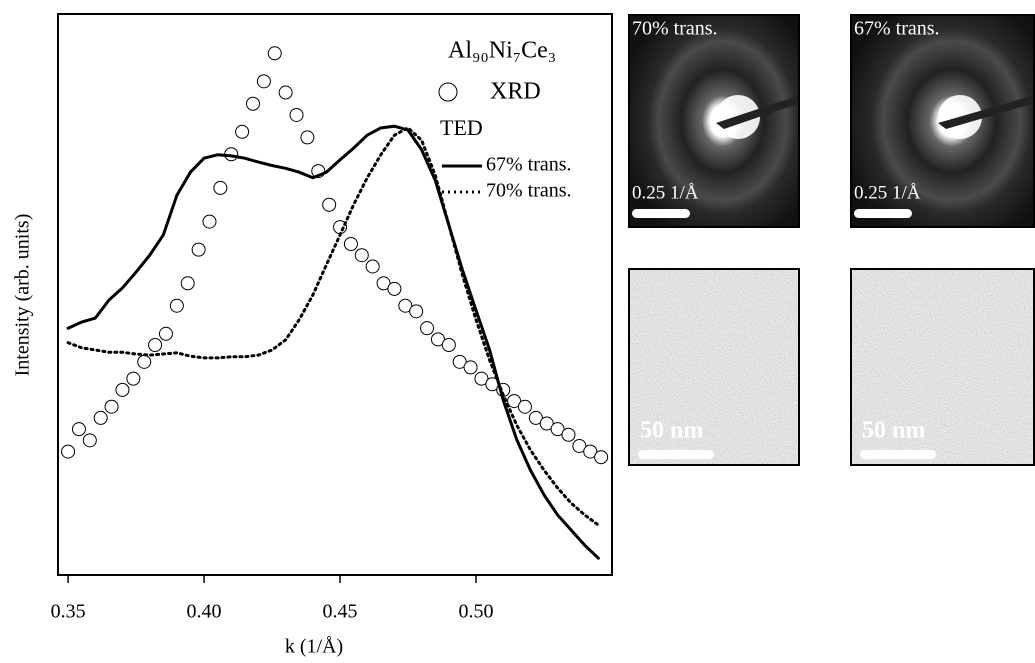  Describe the element at coordinates (314, 647) in the screenshot. I see `x-axis-label: k (1/Å)` at that location.